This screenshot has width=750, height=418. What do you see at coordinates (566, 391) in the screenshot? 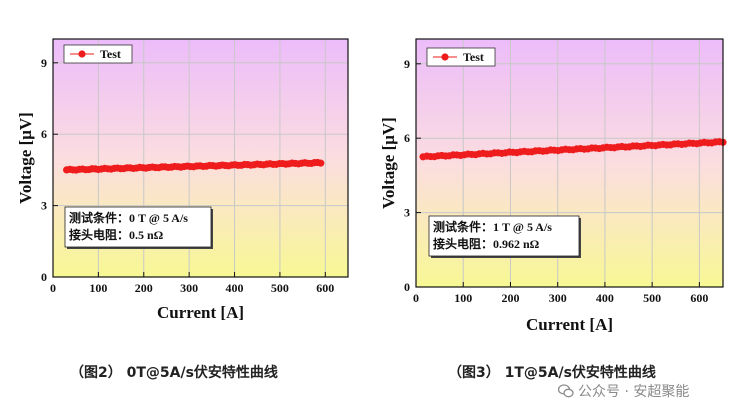
I see `wechat-icon` at bounding box center [566, 391].